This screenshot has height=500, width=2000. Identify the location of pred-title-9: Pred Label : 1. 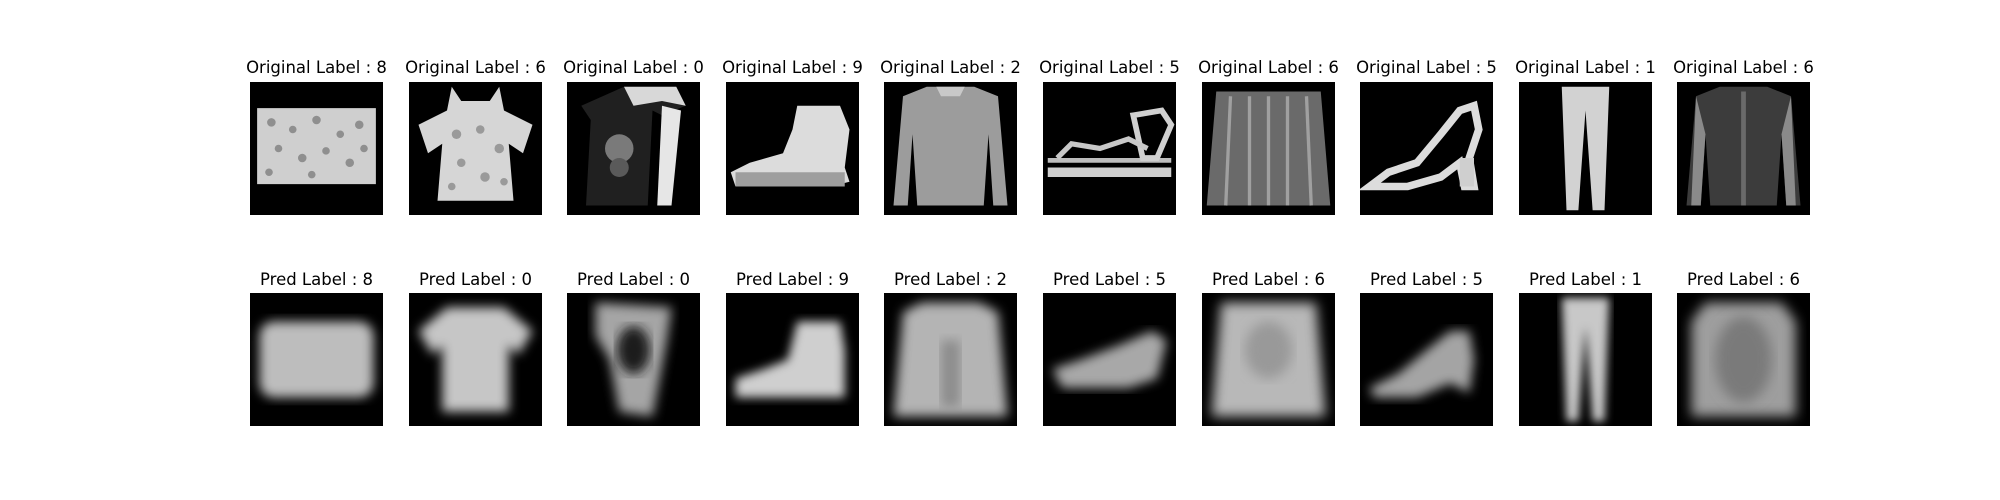
(1585, 279).